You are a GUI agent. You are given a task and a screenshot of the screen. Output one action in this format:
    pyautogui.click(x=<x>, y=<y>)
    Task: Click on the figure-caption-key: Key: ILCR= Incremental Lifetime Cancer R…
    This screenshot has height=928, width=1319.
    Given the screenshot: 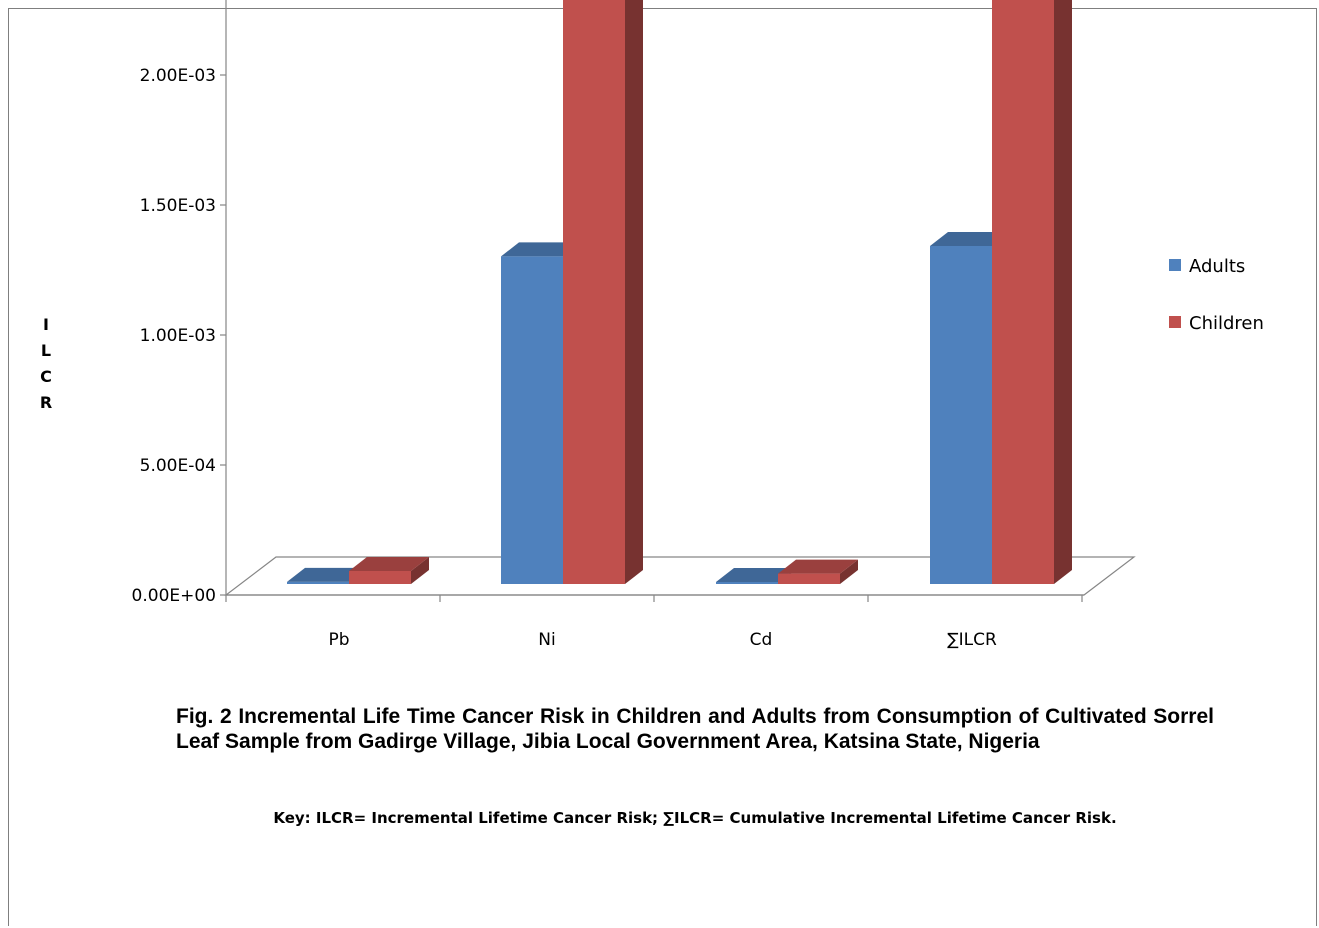 What is the action you would take?
    pyautogui.click(x=695, y=818)
    